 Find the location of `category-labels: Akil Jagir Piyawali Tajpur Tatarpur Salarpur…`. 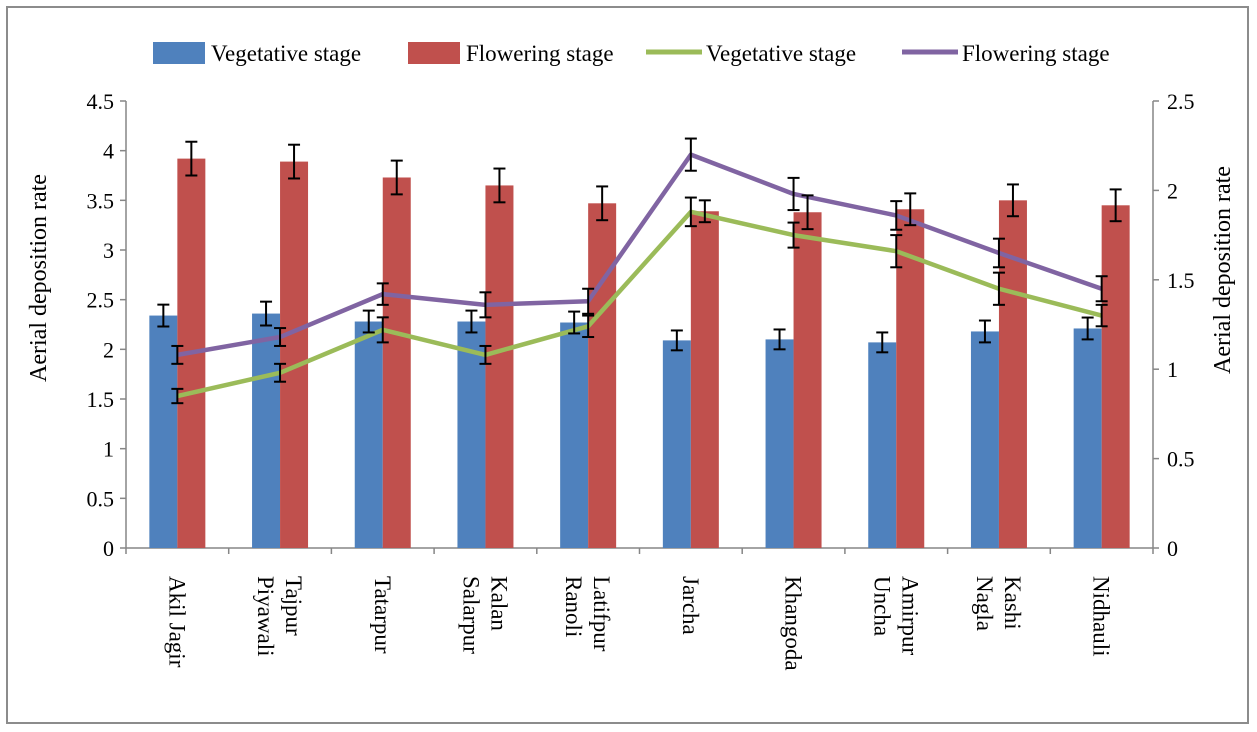

category-labels: Akil Jagir Piyawali Tajpur Tatarpur Salarpur… is located at coordinates (638, 623).